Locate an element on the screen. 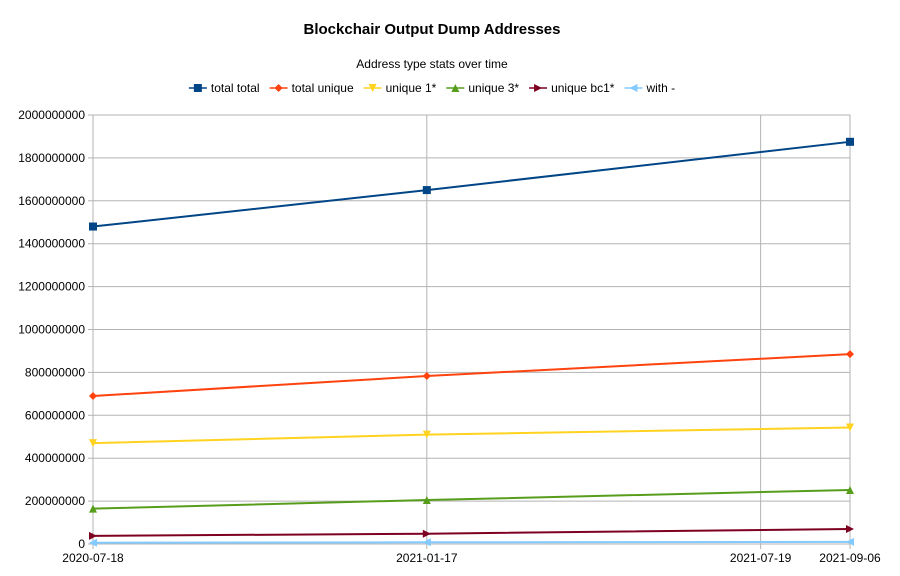 Image resolution: width=900 pixels, height=576 pixels. legend-label: with - is located at coordinates (660, 88).